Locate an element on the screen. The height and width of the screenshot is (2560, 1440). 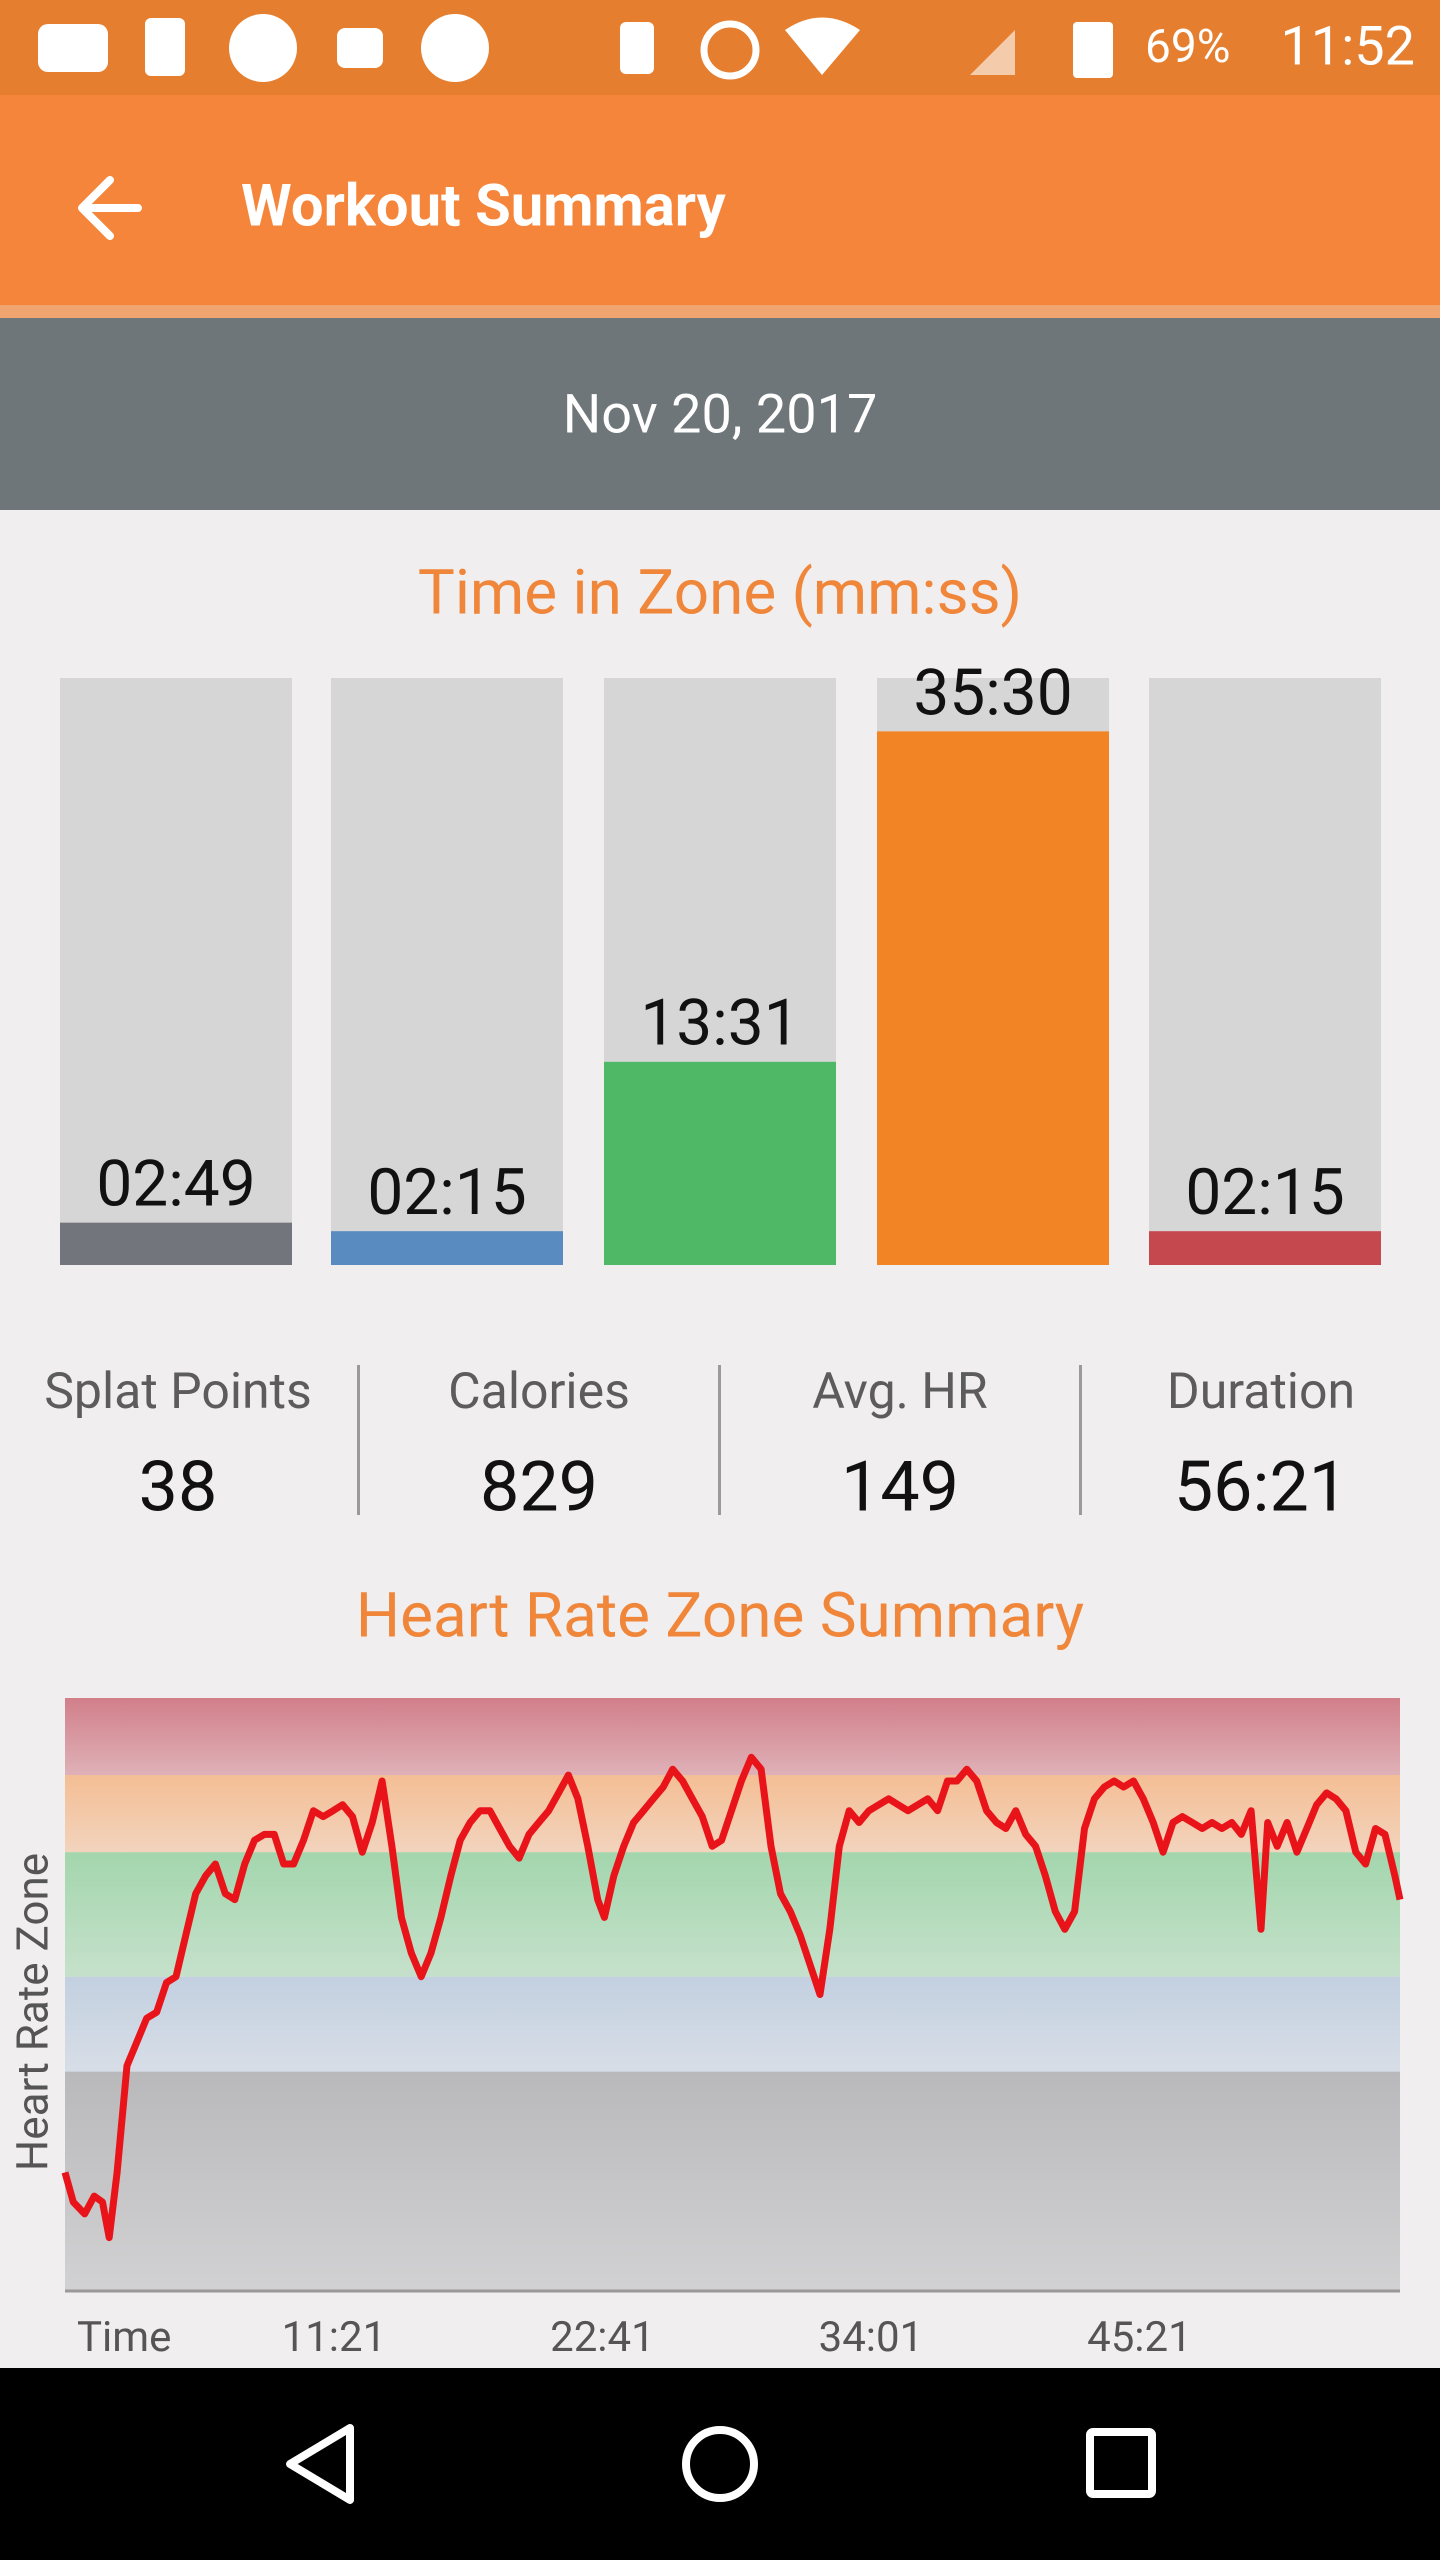
zone-chart-title: Time in Zone (mm:ss) is located at coordinates (720, 592).